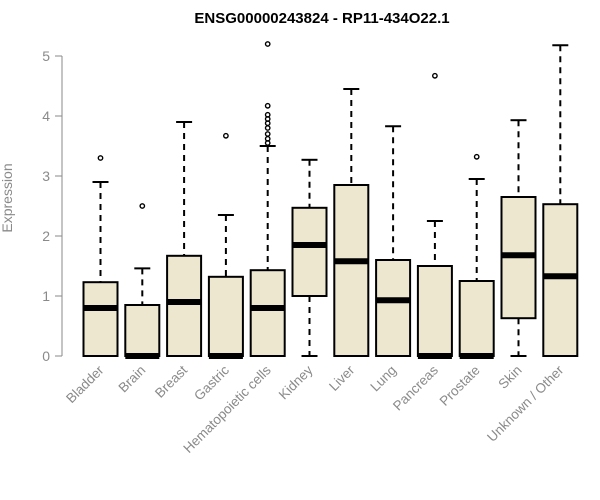  Describe the element at coordinates (7, 197) in the screenshot. I see `y-axis-label: Expression` at that location.